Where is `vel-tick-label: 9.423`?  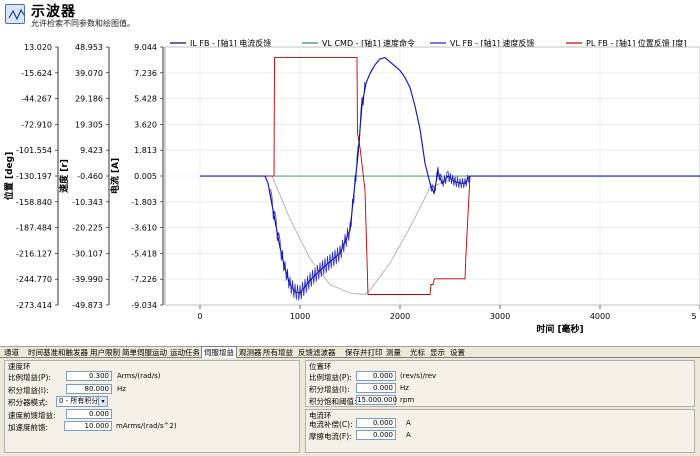
vel-tick-label: 9.423 is located at coordinates (91, 150).